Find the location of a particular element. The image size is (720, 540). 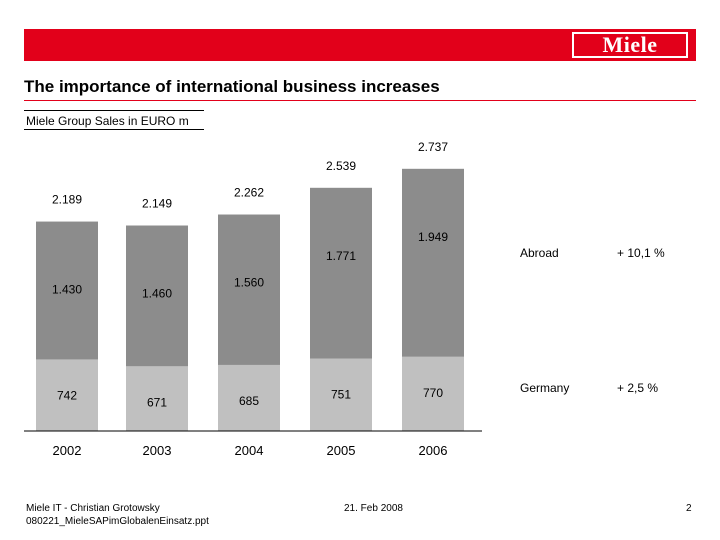

bar-abroad-2004 is located at coordinates (249, 289).